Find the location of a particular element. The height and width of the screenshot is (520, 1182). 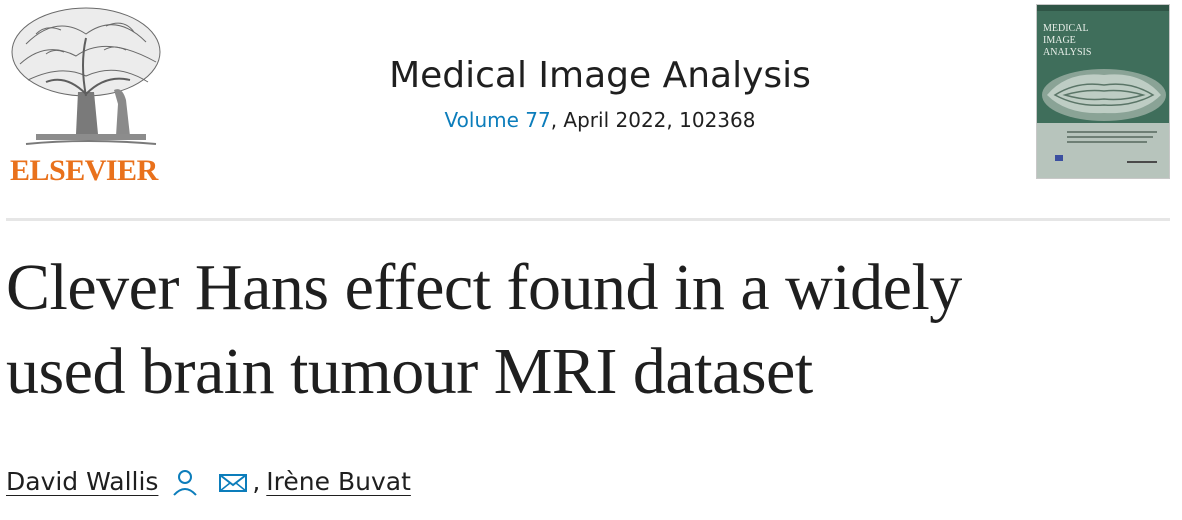

tree-logo-icon is located at coordinates (86, 76).